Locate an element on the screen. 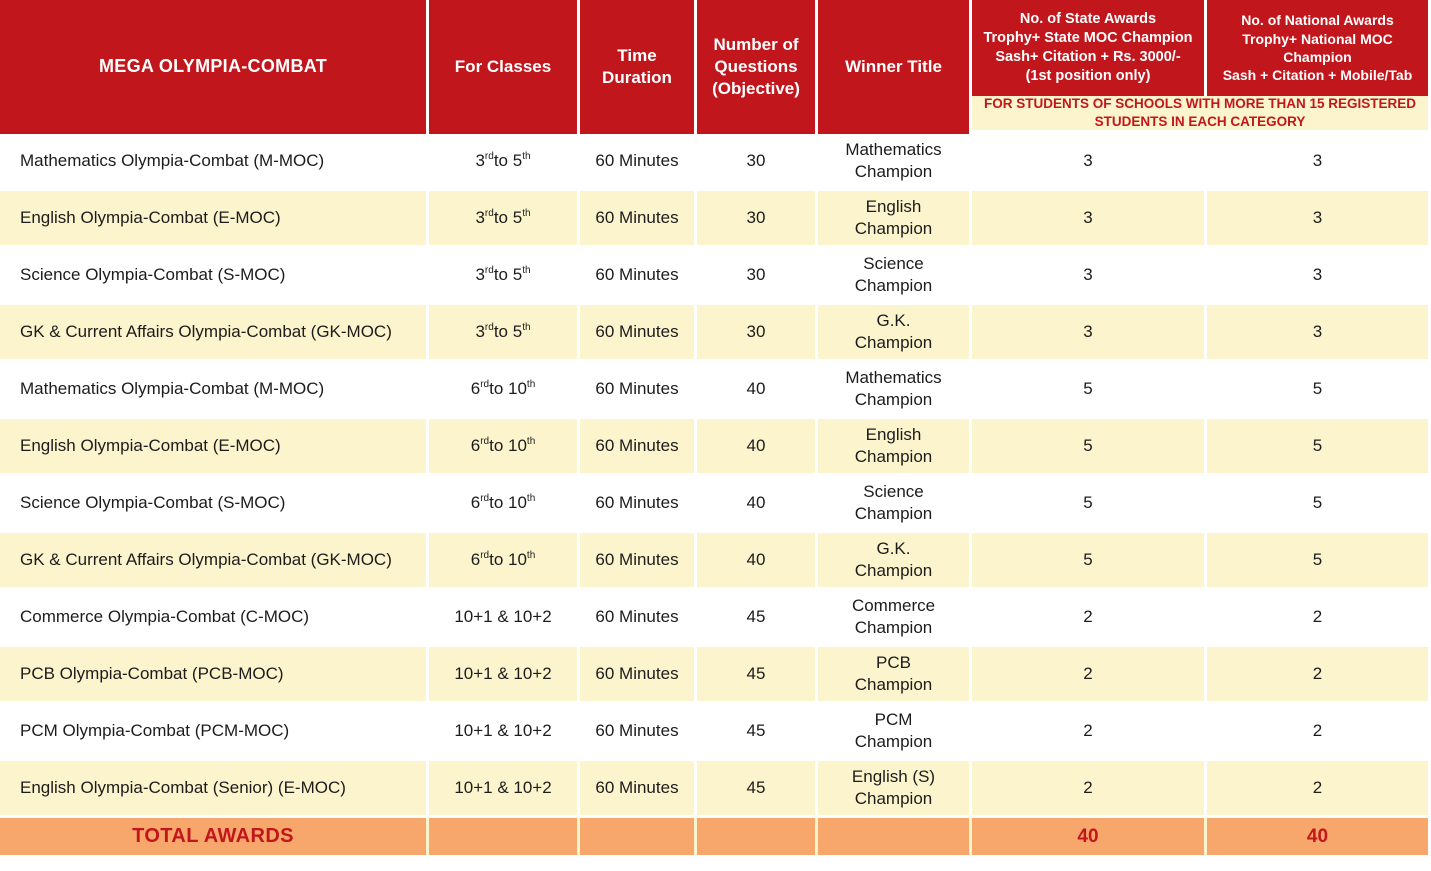 This screenshot has height=871, width=1431. header-for-classes: For Classes is located at coordinates (504, 67).